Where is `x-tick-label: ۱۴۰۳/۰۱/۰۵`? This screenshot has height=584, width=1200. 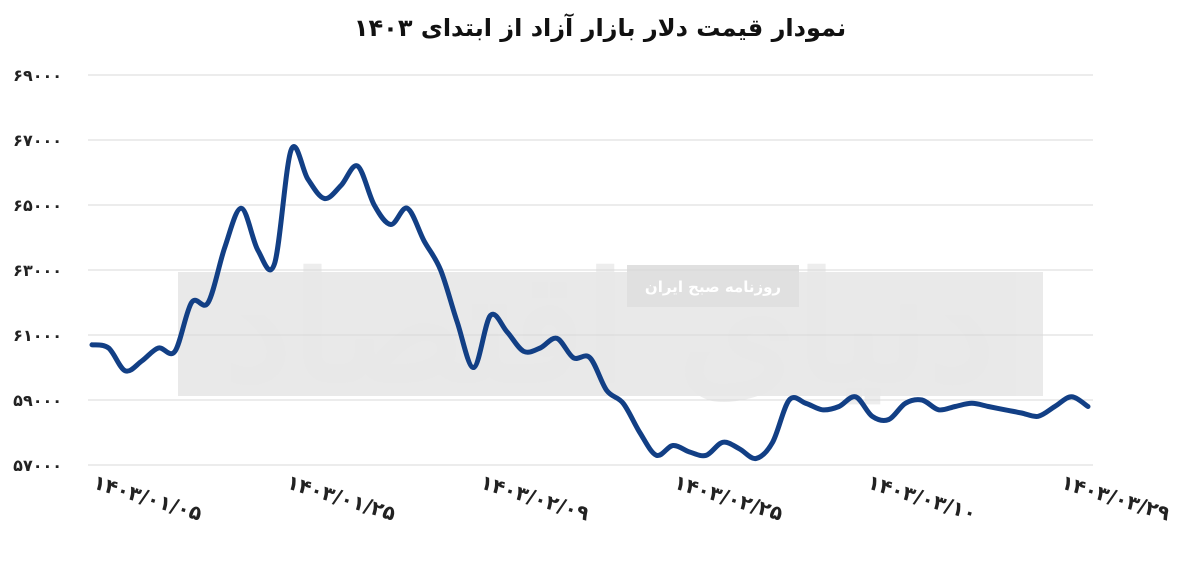
x-tick-label: ۱۴۰۳/۰۱/۰۵ is located at coordinates (148, 498).